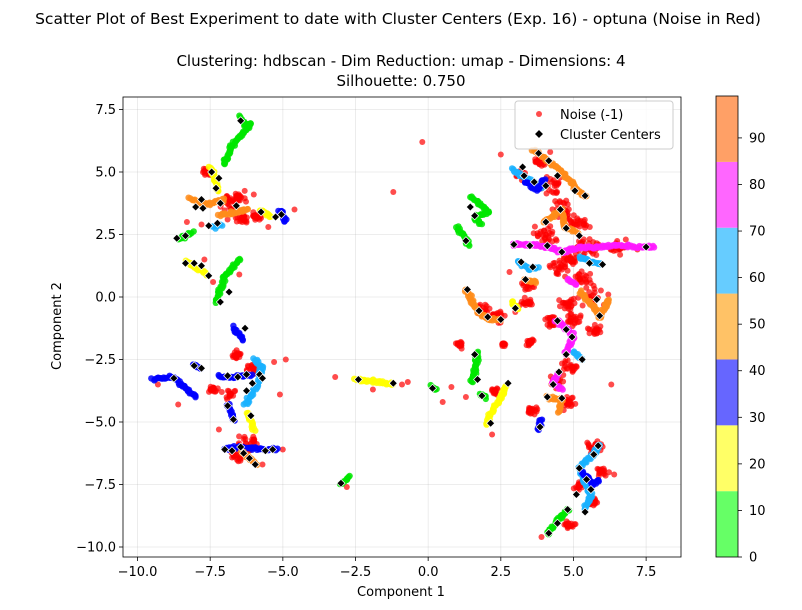  I want to click on colorbar-tick-label: 60, so click(757, 278).